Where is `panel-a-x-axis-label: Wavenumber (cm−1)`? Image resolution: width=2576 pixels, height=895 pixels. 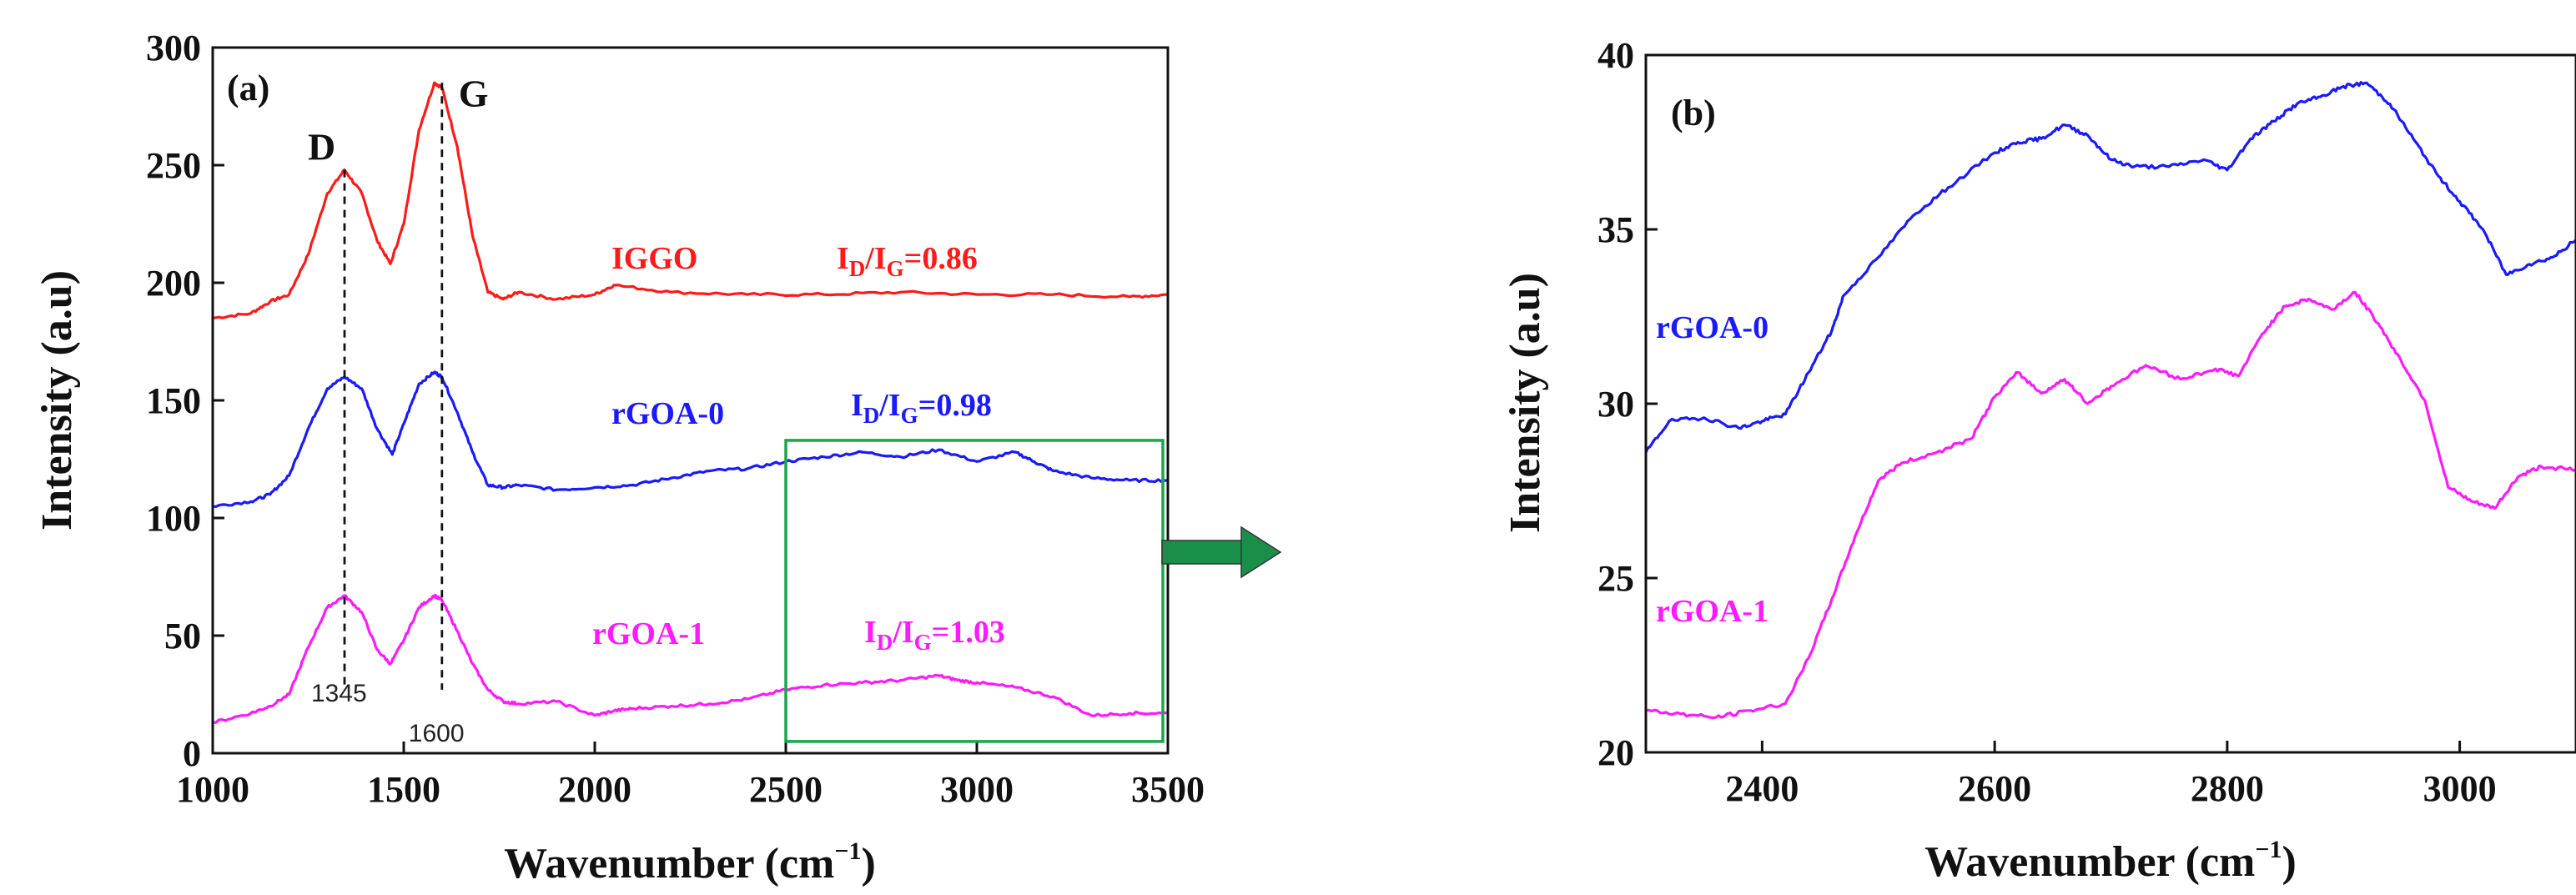
panel-a-x-axis-label: Wavenumber (cm−1) is located at coordinates (690, 862).